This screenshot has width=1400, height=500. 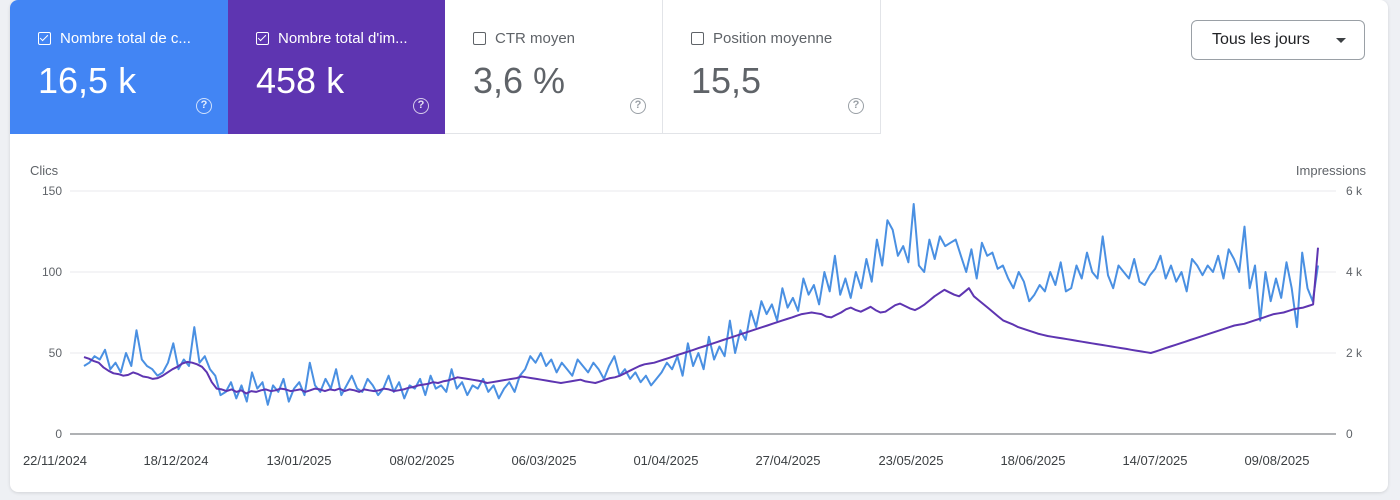 What do you see at coordinates (1261, 39) in the screenshot?
I see `dropdown-label: Tous les jours` at bounding box center [1261, 39].